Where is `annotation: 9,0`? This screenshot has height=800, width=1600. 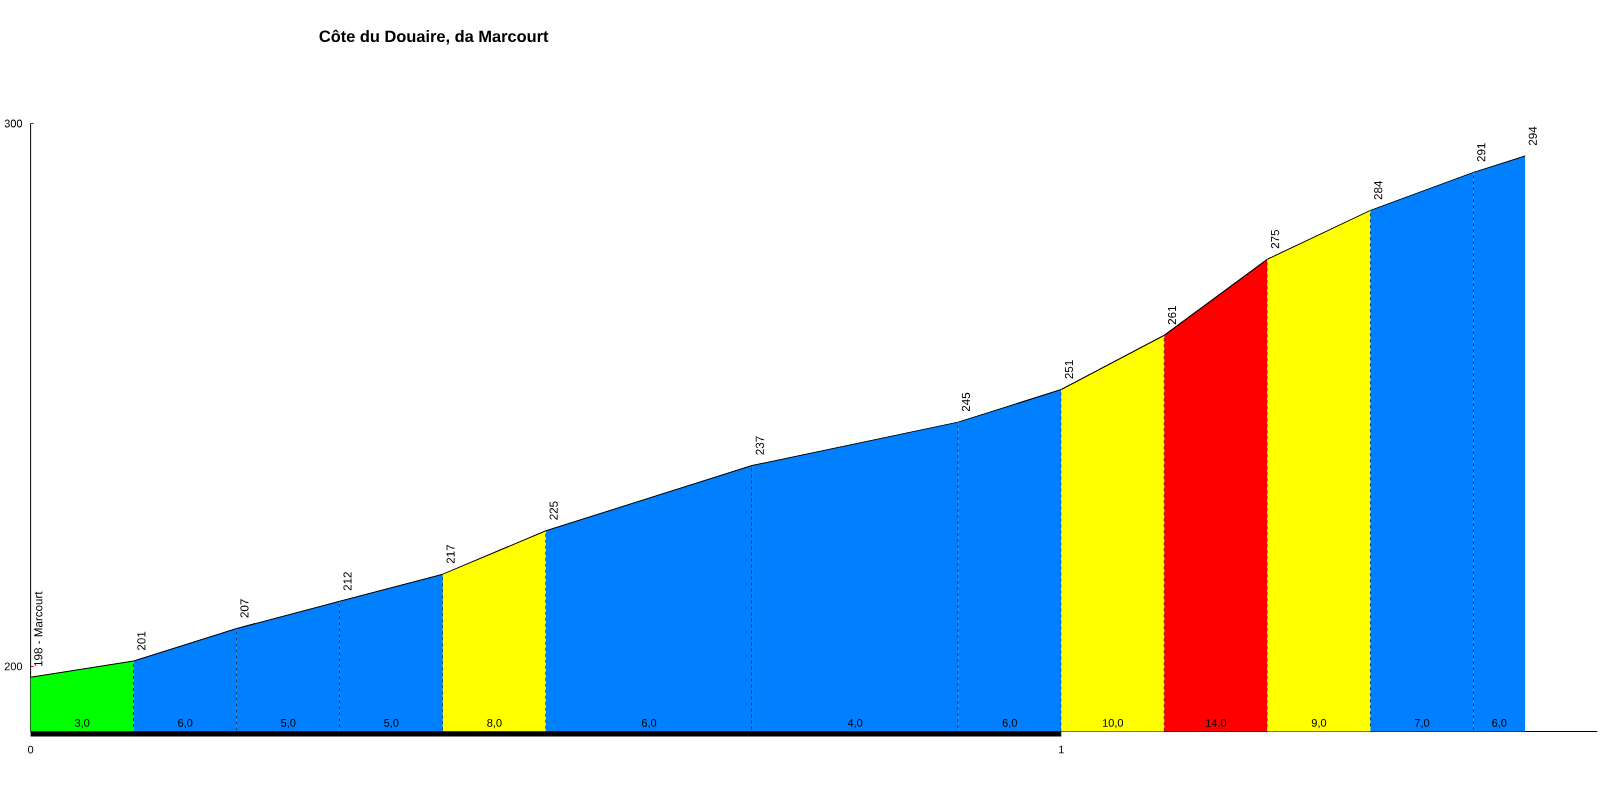 annotation: 9,0 is located at coordinates (1319, 724).